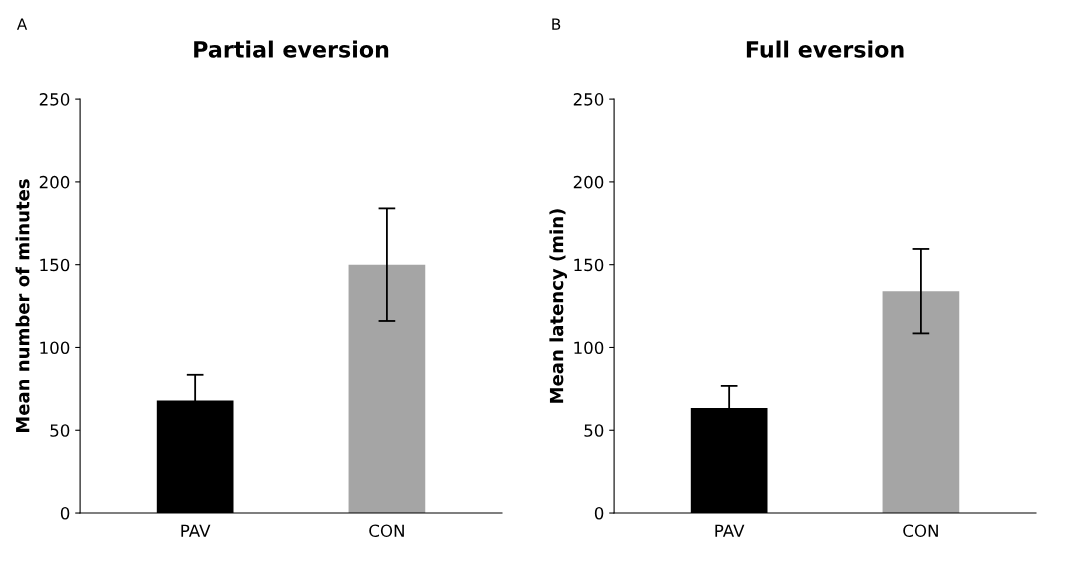  Describe the element at coordinates (558, 306) in the screenshot. I see `y-axis-title: Mean latency (min)` at that location.